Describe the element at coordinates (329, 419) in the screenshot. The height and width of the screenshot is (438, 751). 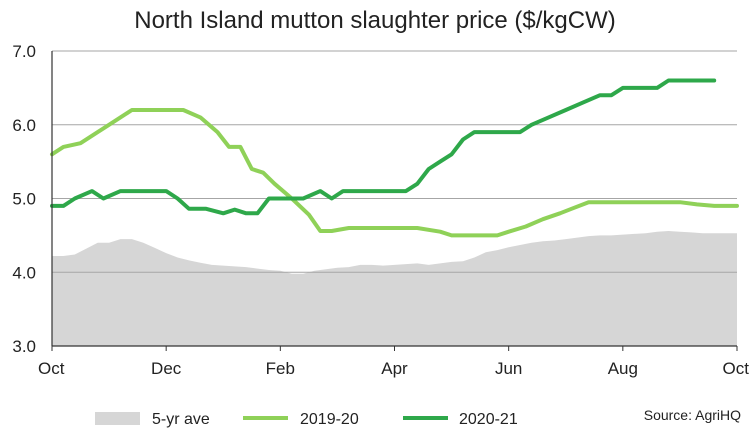
I see `legend-label: 2019-20` at that location.